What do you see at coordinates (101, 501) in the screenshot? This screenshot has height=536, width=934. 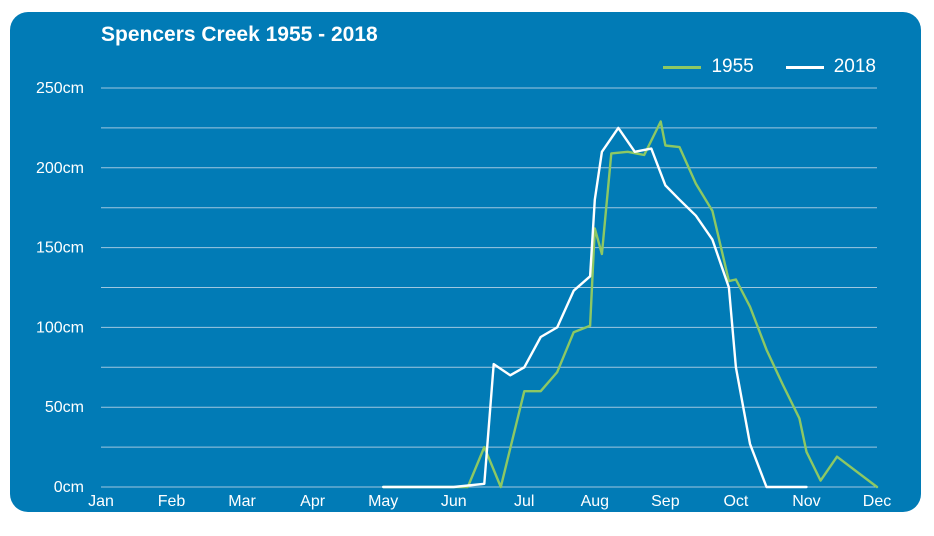 I see `x-tick-label: Jan` at bounding box center [101, 501].